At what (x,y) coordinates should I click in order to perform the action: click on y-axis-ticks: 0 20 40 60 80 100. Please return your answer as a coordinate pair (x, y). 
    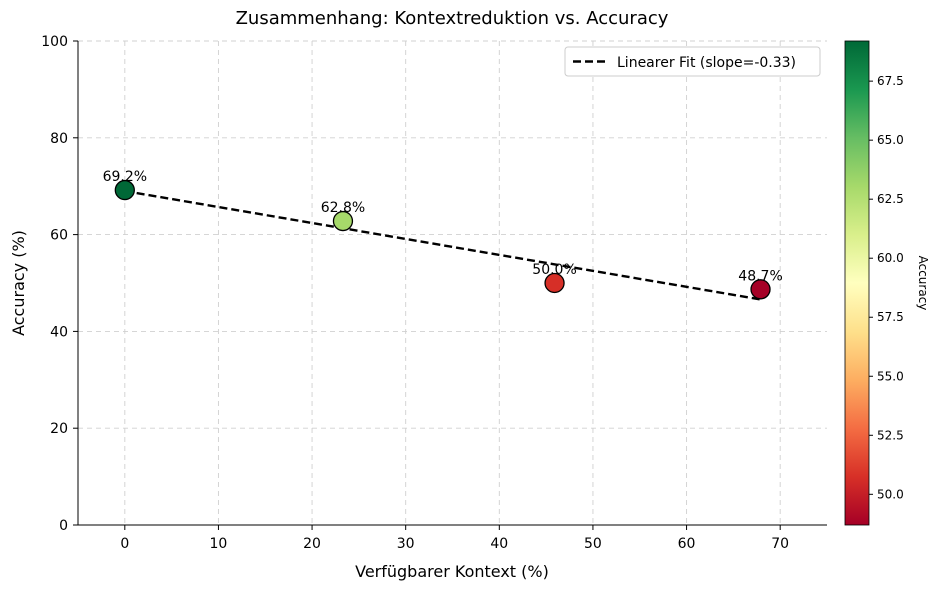
    Looking at the image, I should click on (59, 284).